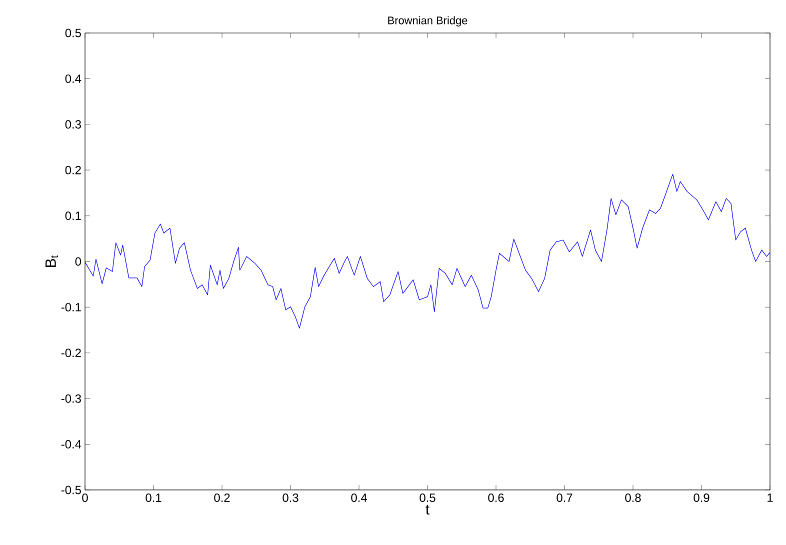 The image size is (786, 545). What do you see at coordinates (633, 498) in the screenshot?
I see `x-tick-label: 0.8` at bounding box center [633, 498].